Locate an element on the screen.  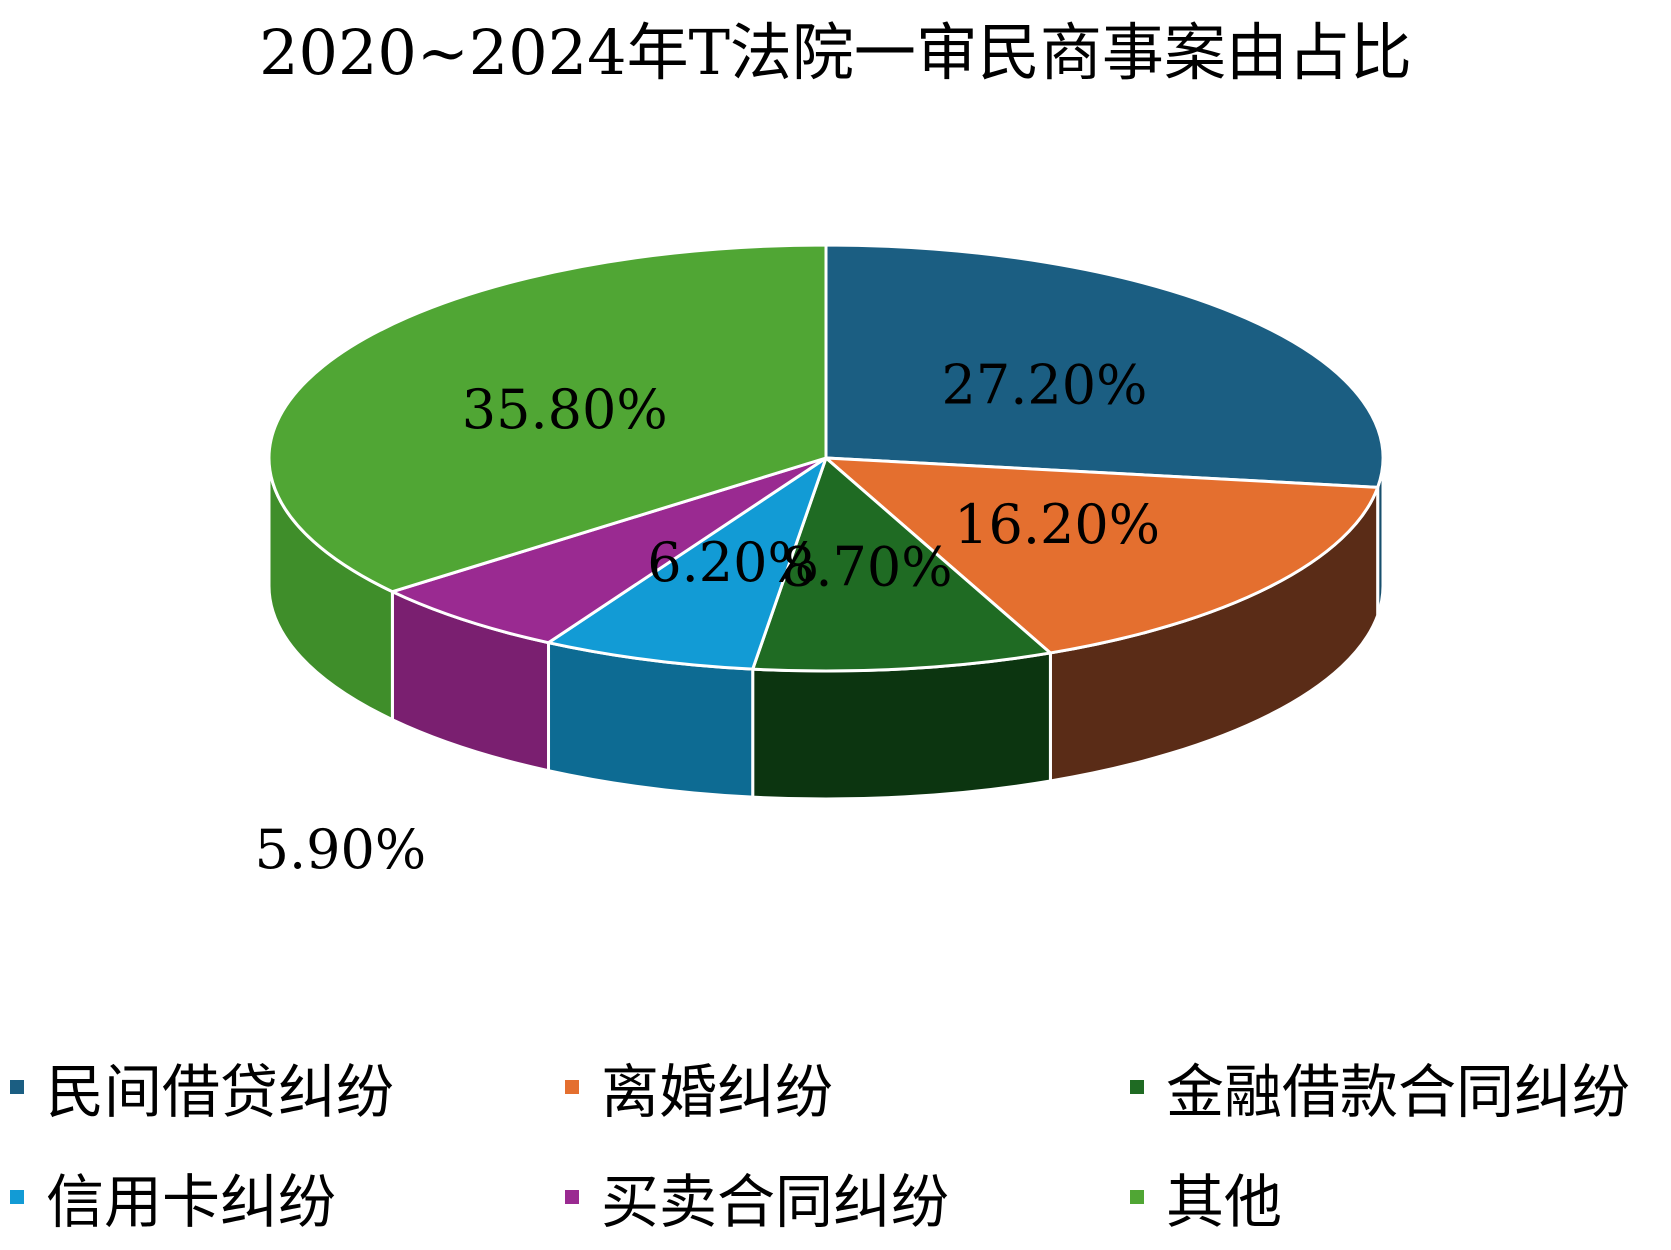
data-label-4: 5.90% is located at coordinates (341, 849).